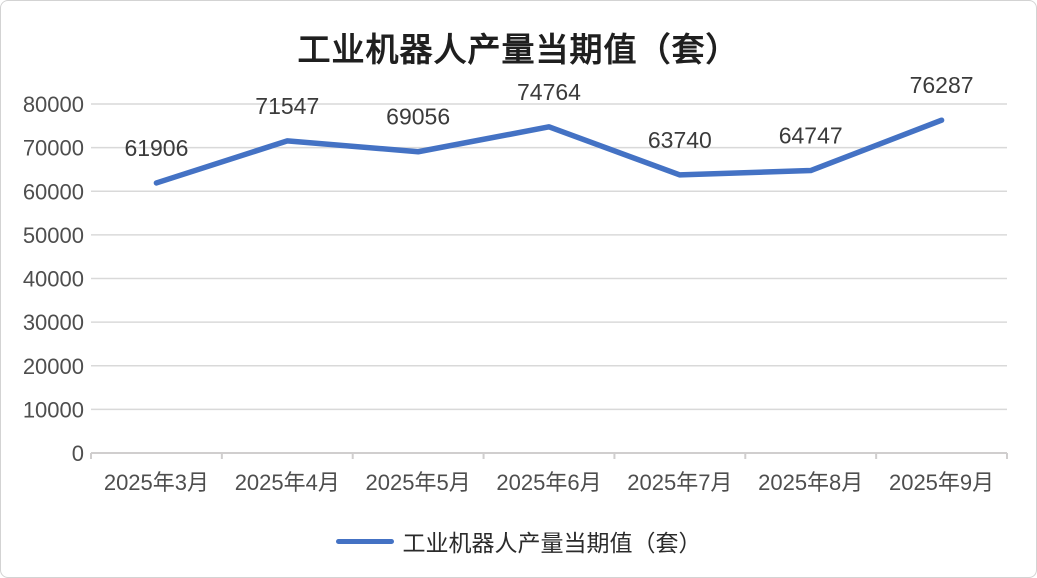 This screenshot has width=1037, height=578. What do you see at coordinates (156, 148) in the screenshot?
I see `data-label: 61906` at bounding box center [156, 148].